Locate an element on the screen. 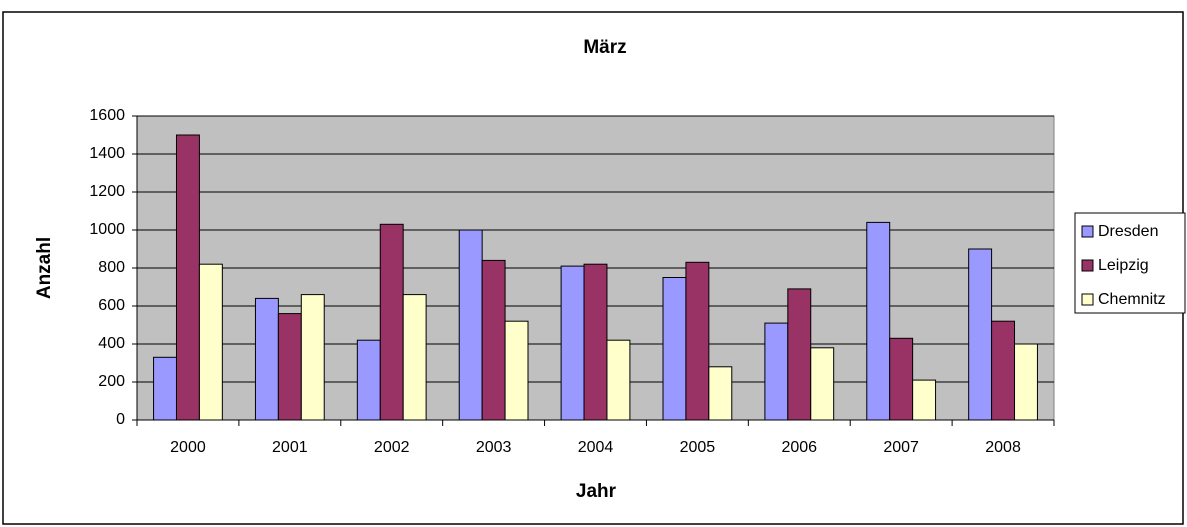 The width and height of the screenshot is (1187, 527). y-tick-label: 400 is located at coordinates (111, 343).